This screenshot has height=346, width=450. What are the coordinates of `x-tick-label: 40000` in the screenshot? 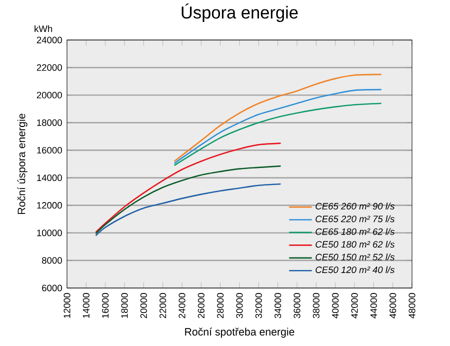 It's located at (335, 305).